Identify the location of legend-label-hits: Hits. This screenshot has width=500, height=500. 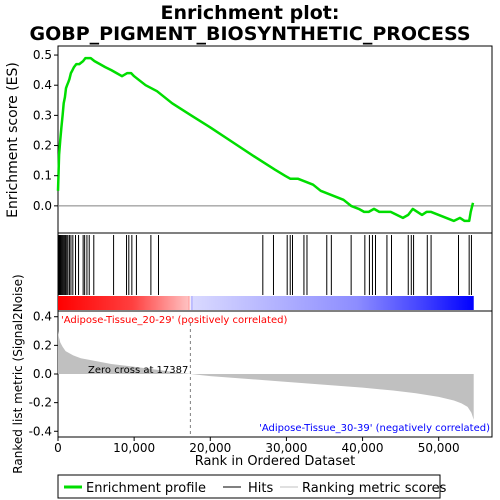
(260, 488).